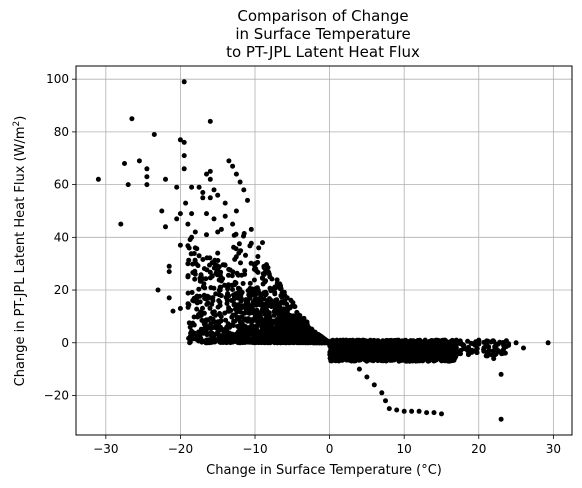 The image size is (582, 488). What do you see at coordinates (61, 237) in the screenshot?
I see `y-tick-label: 40` at bounding box center [61, 237].